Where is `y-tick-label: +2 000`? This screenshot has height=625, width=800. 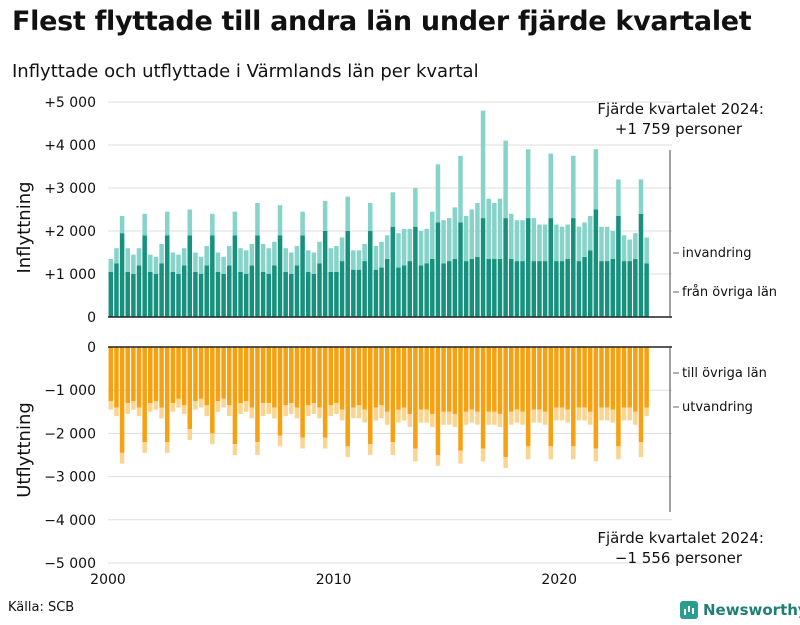 y-tick-label: +2 000 is located at coordinates (70, 232).